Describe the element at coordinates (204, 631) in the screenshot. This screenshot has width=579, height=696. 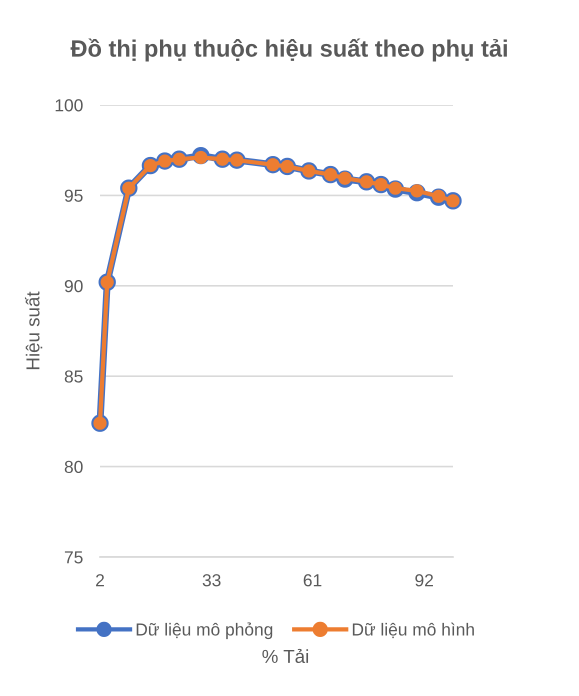
I see `legend-label: Dữ liệu mô phỏng` at that location.